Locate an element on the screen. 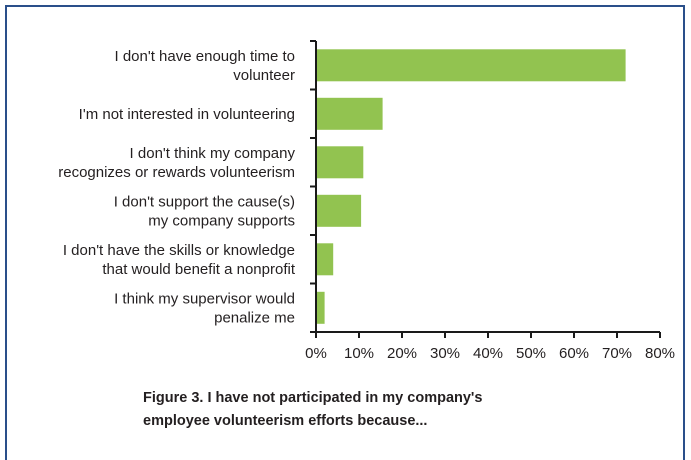 The width and height of the screenshot is (691, 460). x-tick-label-0: 0% is located at coordinates (316, 353).